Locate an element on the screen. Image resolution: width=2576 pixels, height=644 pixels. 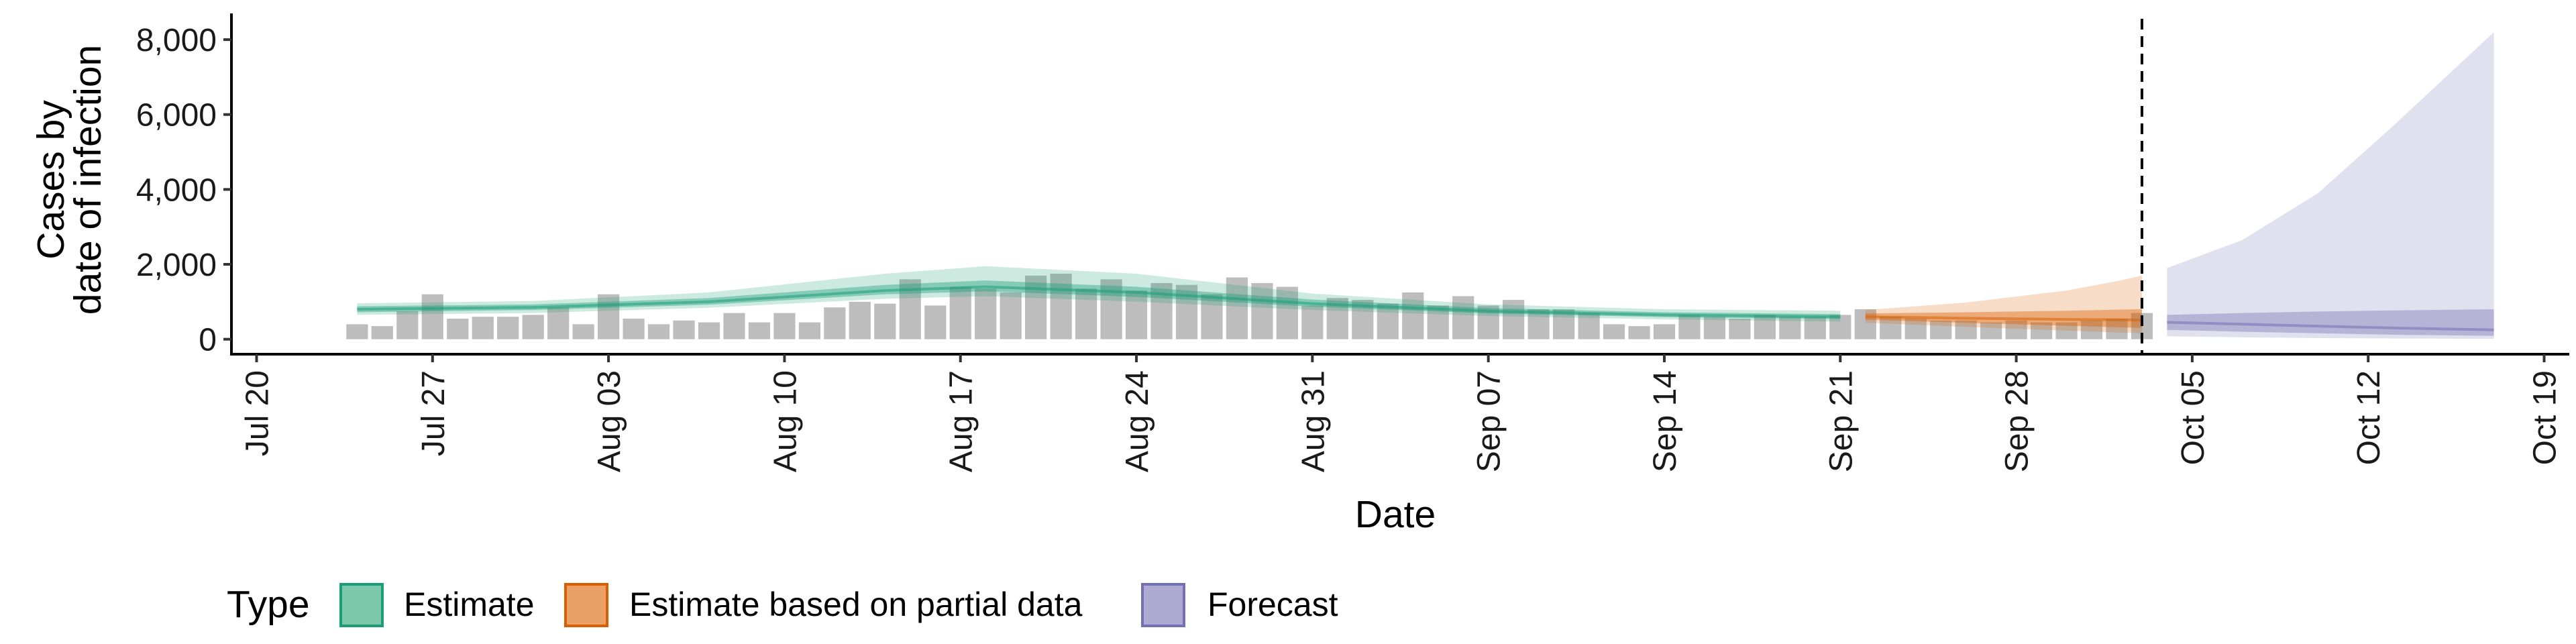
x-tick-label: Sep 07 is located at coordinates (1489, 421).